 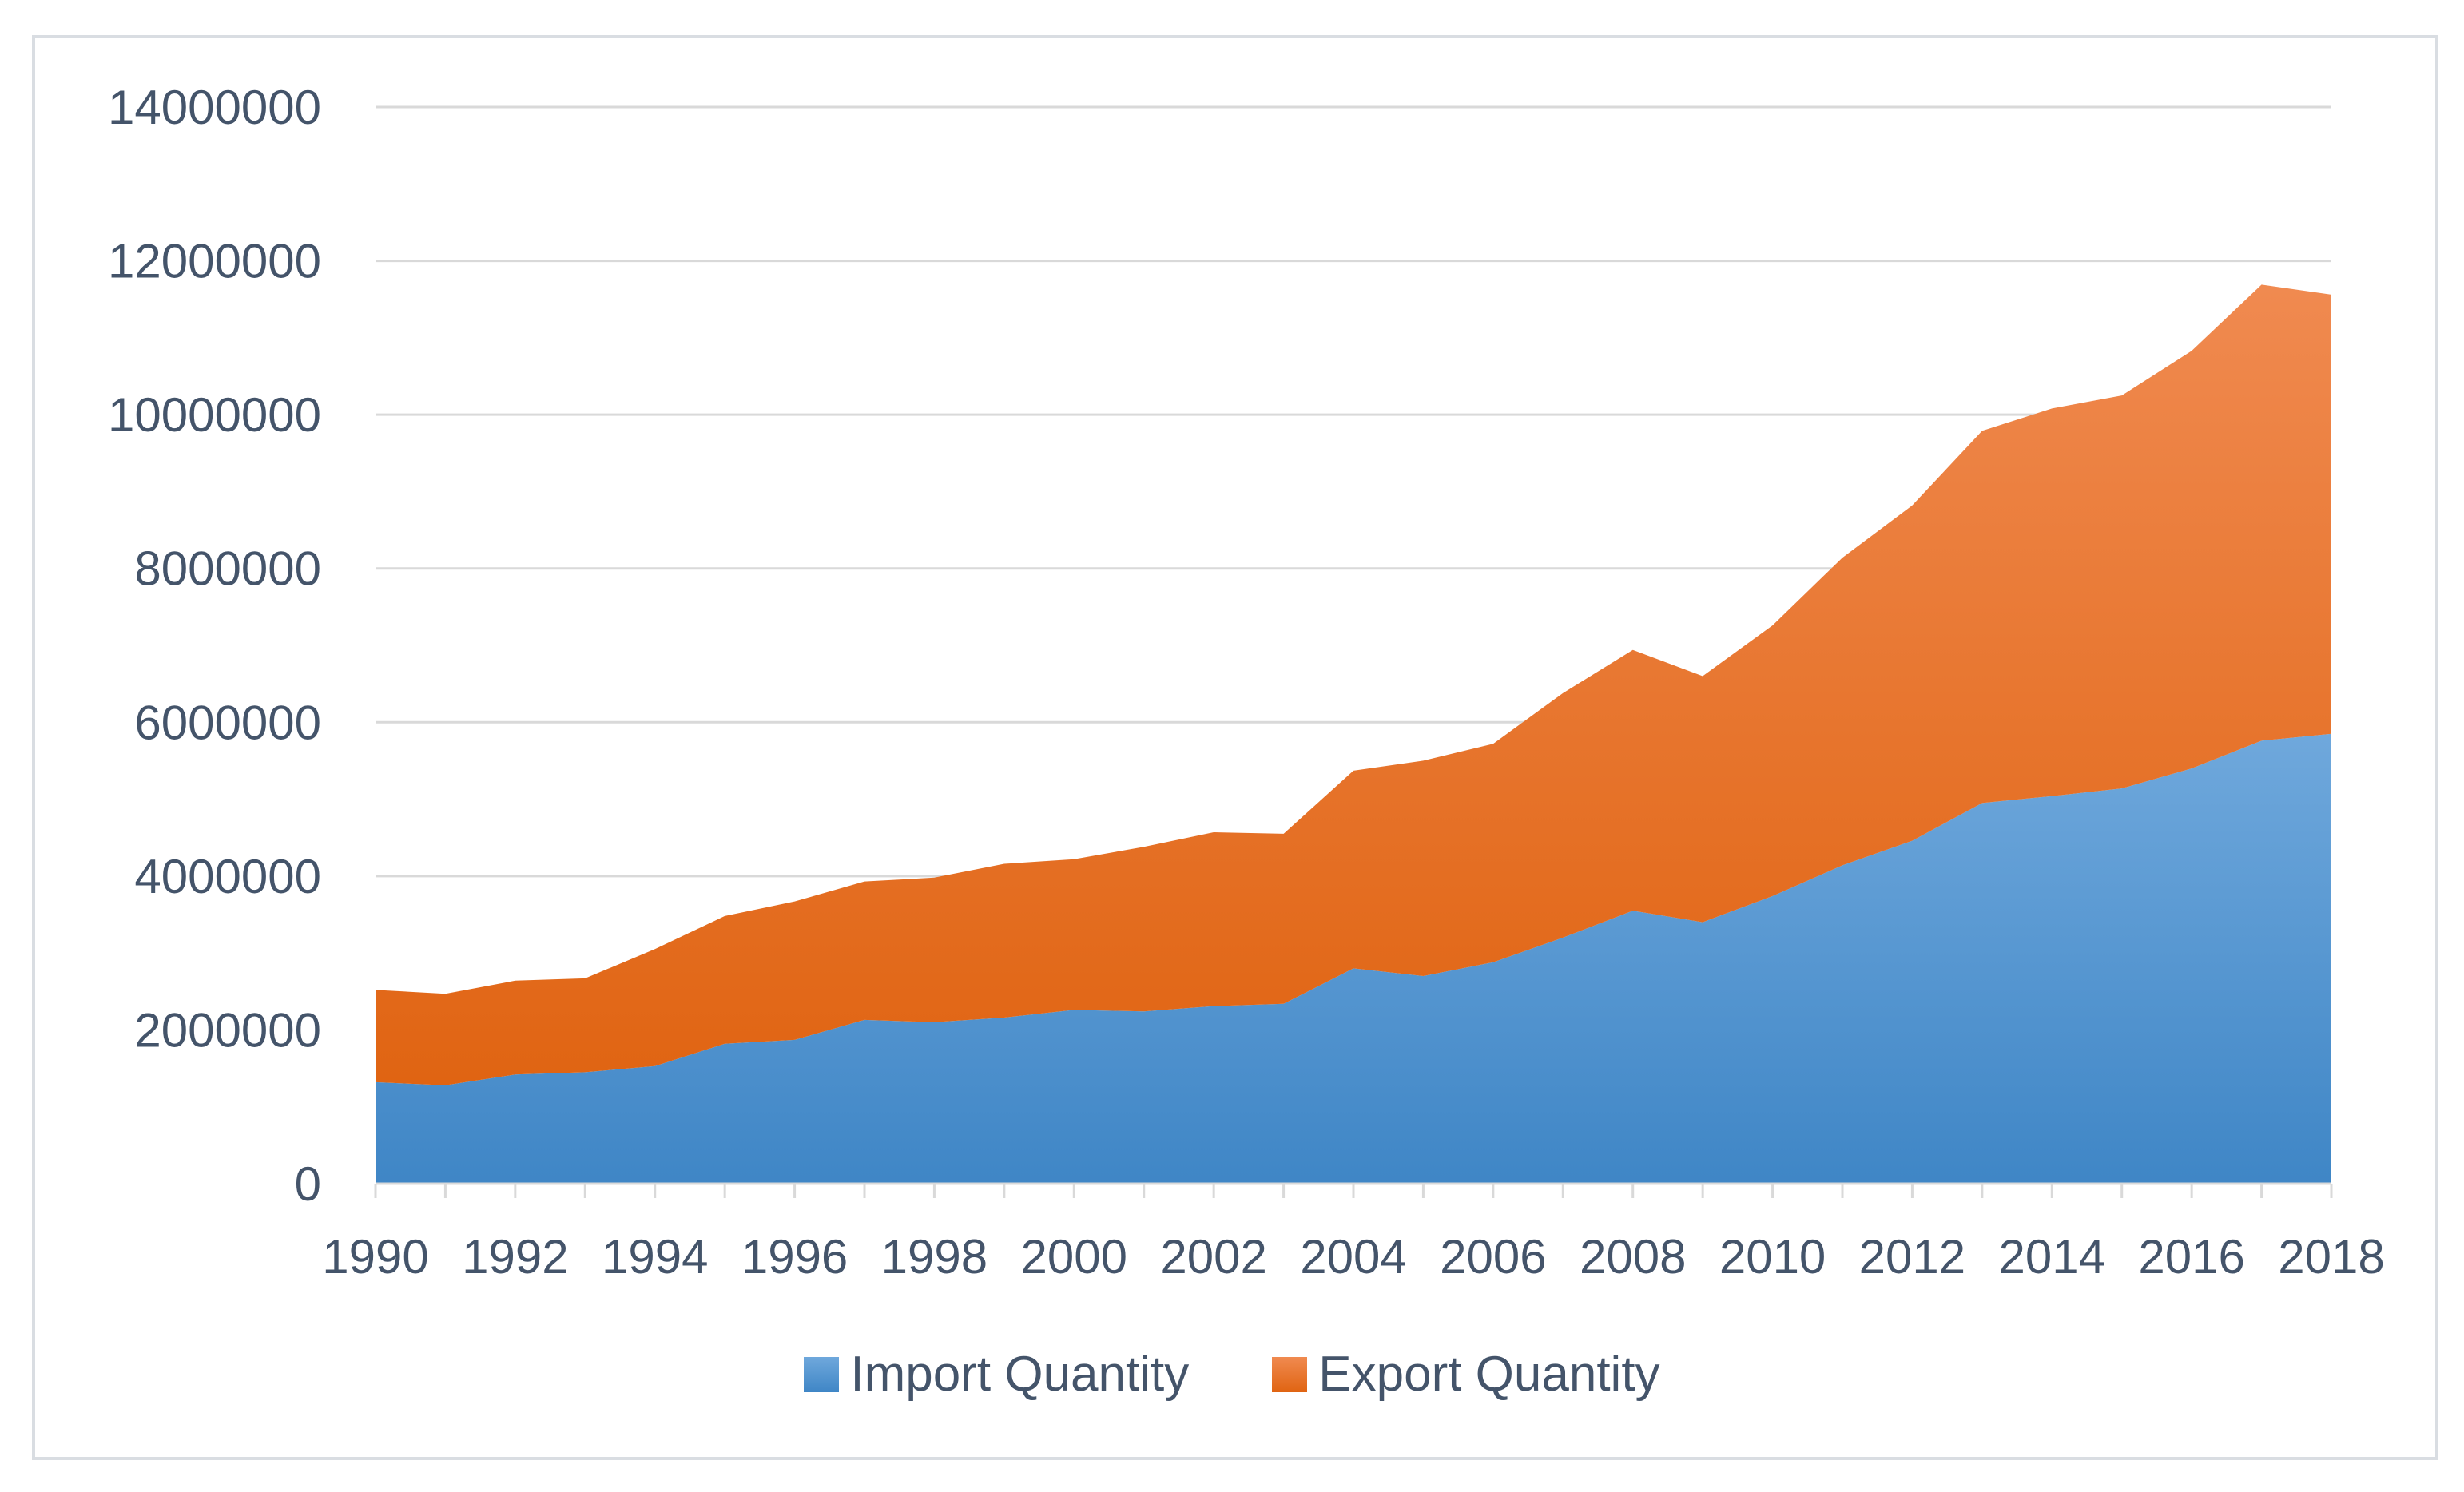 I want to click on legend-item-export: Export Quantity, so click(x=1466, y=1374).